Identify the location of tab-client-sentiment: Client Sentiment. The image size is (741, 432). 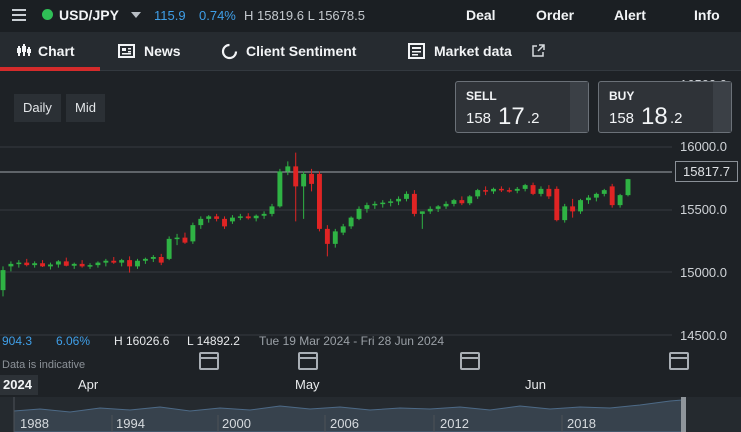
(301, 51).